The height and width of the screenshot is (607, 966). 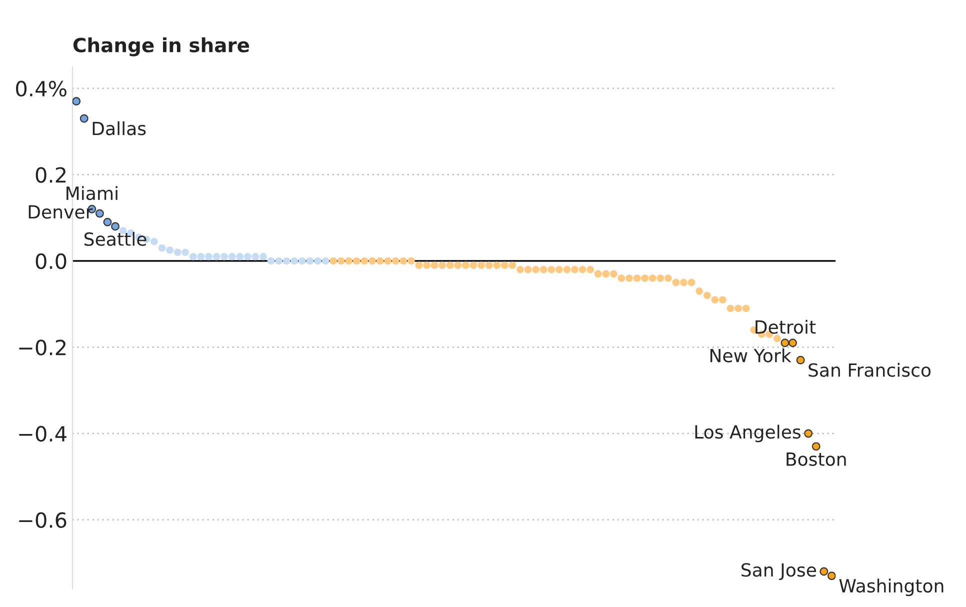 What do you see at coordinates (42, 348) in the screenshot?
I see `y-tick-label: −0.2` at bounding box center [42, 348].